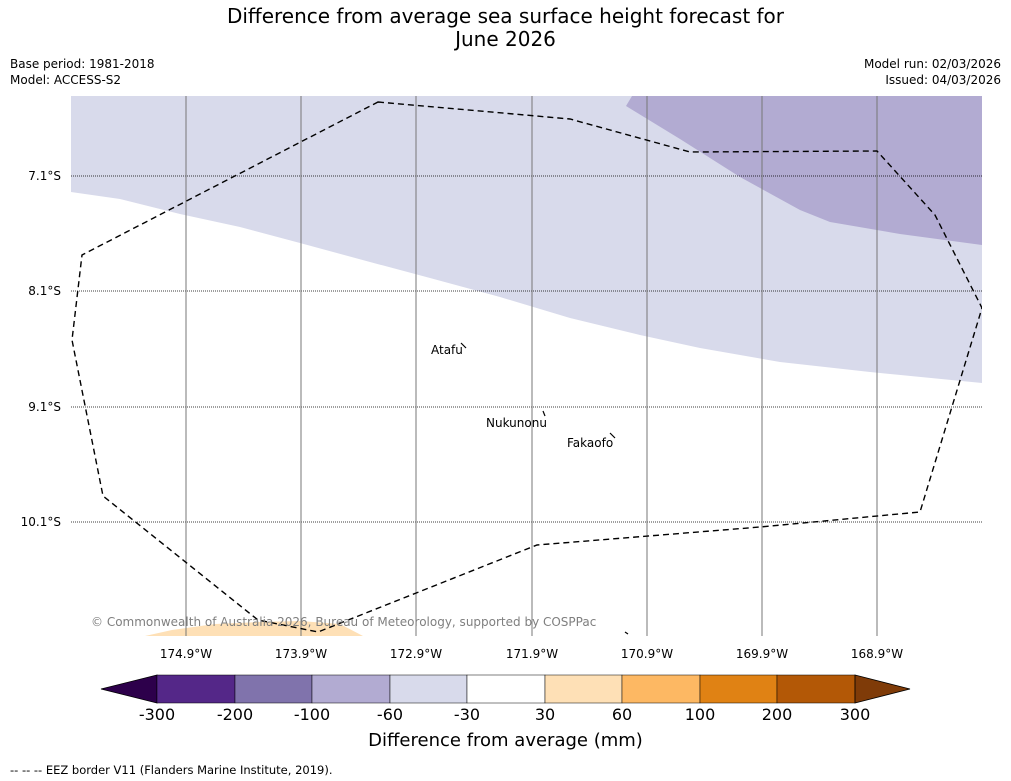 The height and width of the screenshot is (781, 1011). I want to click on issued-date: Issued: 04/03/2026, so click(943, 80).